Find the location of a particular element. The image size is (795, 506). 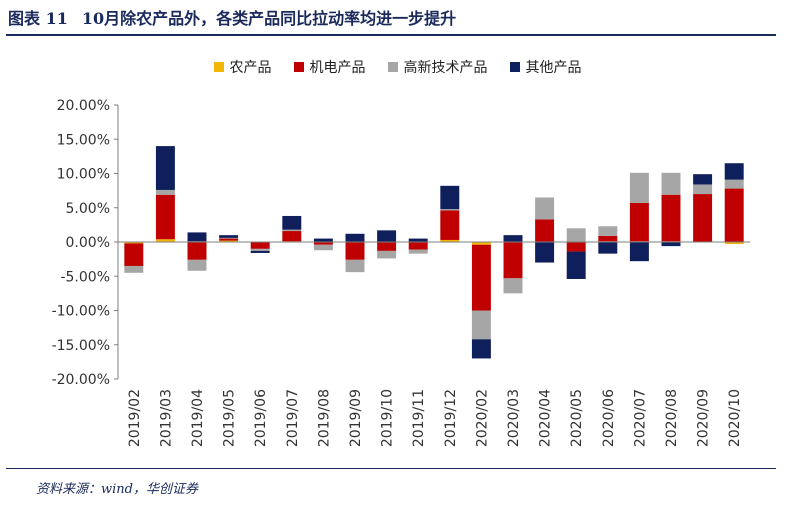

x-tick-label: 2019/05 is located at coordinates (230, 418).